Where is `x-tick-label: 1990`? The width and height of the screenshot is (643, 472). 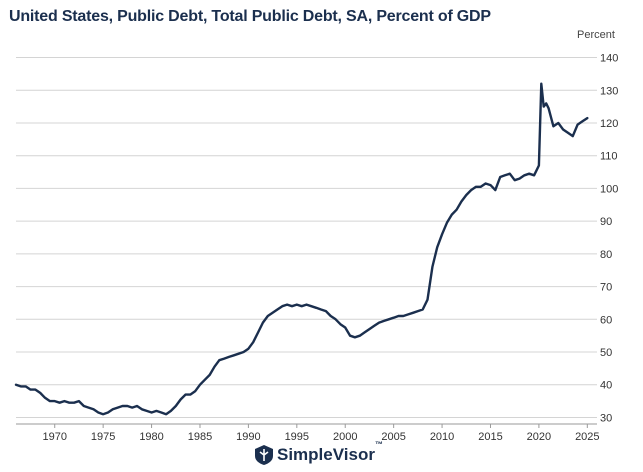
x-tick-label: 1990 is located at coordinates (248, 437).